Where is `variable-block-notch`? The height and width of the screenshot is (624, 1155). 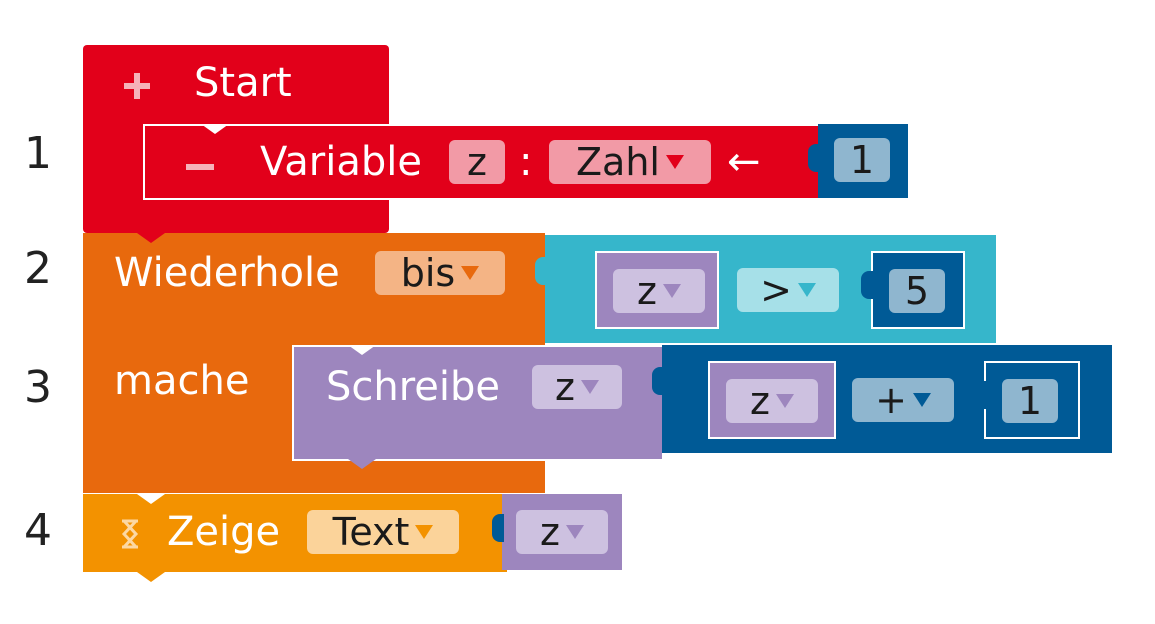
variable-block-notch is located at coordinates (215, 129).